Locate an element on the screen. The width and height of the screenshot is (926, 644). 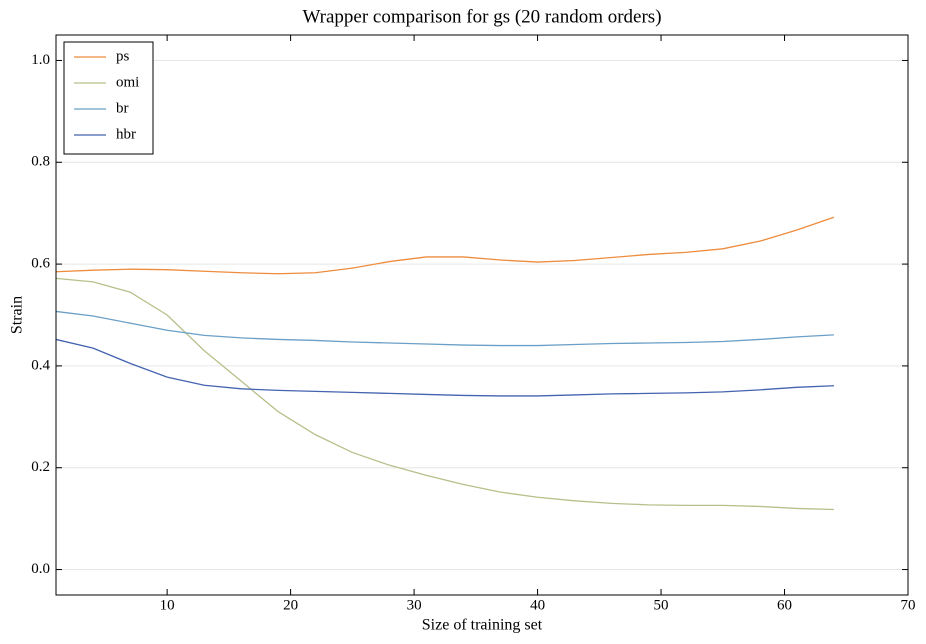
y-tick-label: 1.0 is located at coordinates (40, 60).